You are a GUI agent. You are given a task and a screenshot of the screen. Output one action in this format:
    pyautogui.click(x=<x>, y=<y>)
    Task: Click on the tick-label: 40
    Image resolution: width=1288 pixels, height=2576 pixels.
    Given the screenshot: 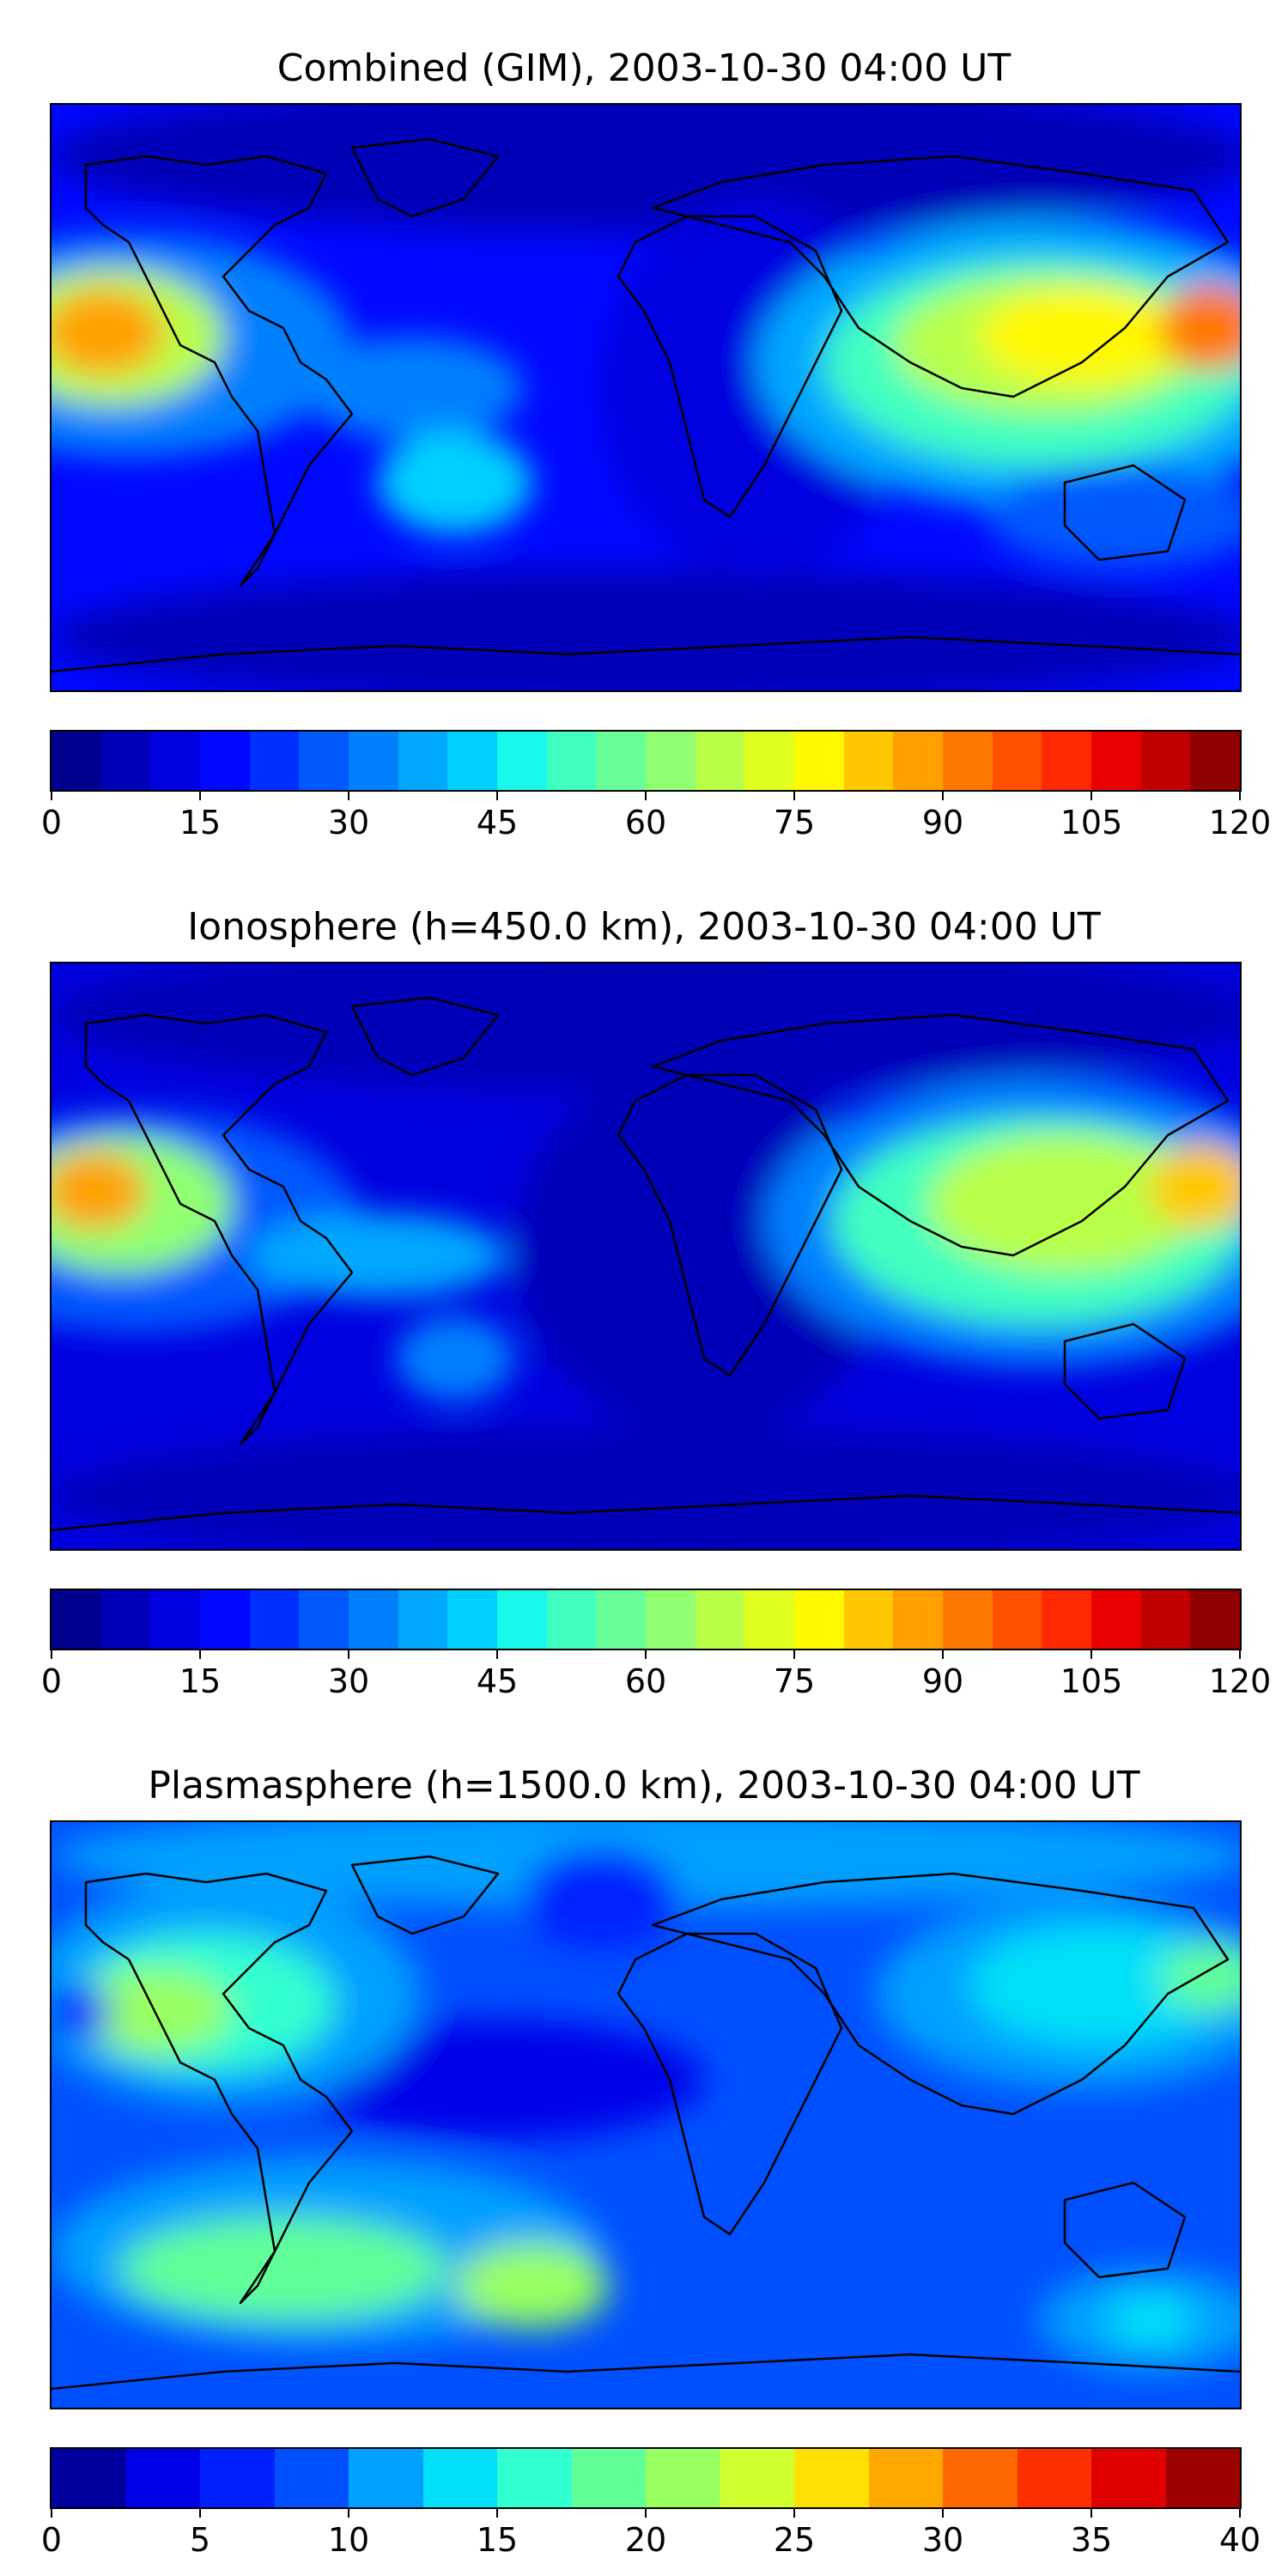 What is the action you would take?
    pyautogui.click(x=1239, y=2540)
    